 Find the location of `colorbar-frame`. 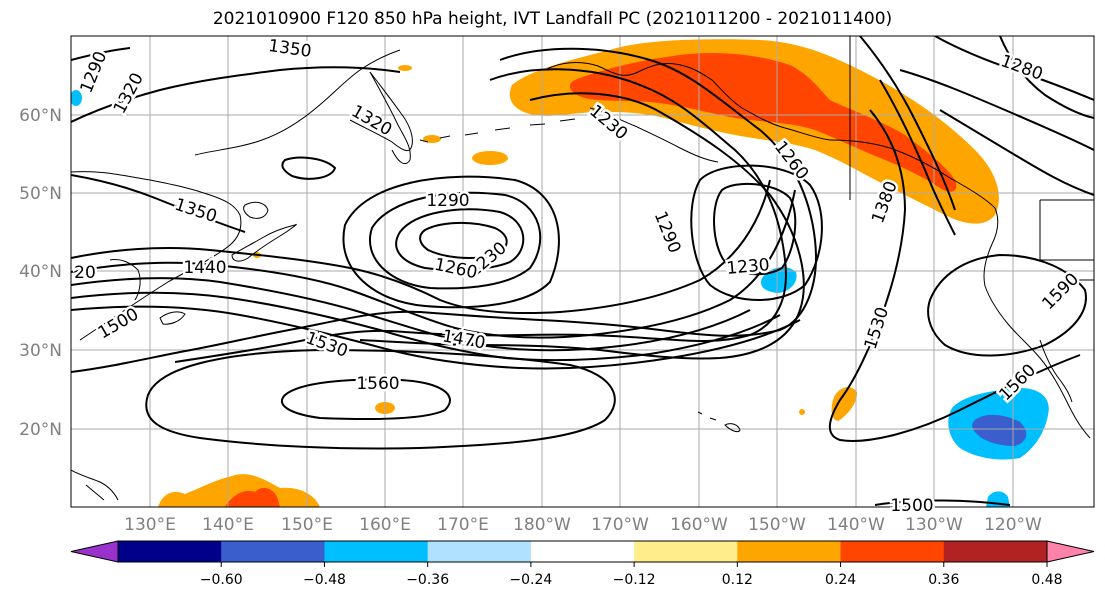

colorbar-frame is located at coordinates (582, 551).